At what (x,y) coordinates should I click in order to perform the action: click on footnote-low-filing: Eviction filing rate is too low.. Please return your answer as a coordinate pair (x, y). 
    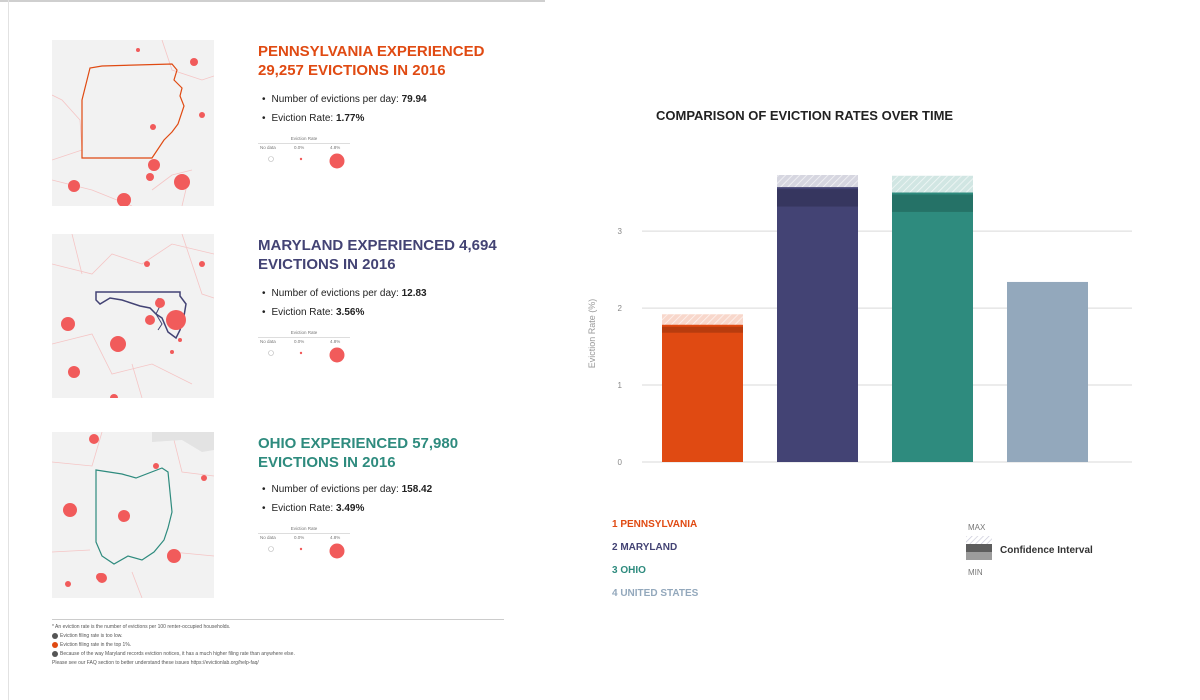
    Looking at the image, I should click on (278, 636).